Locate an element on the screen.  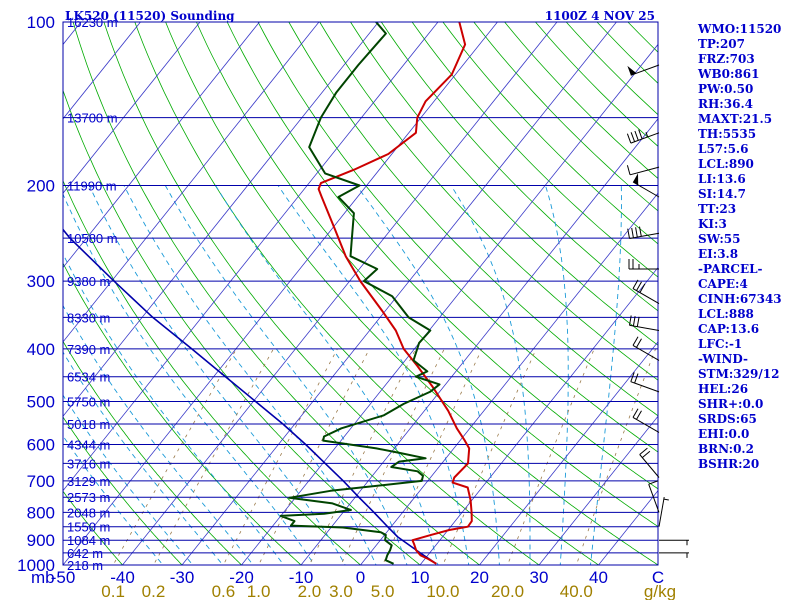
temperature-tick-label: 0 is located at coordinates (360, 577).